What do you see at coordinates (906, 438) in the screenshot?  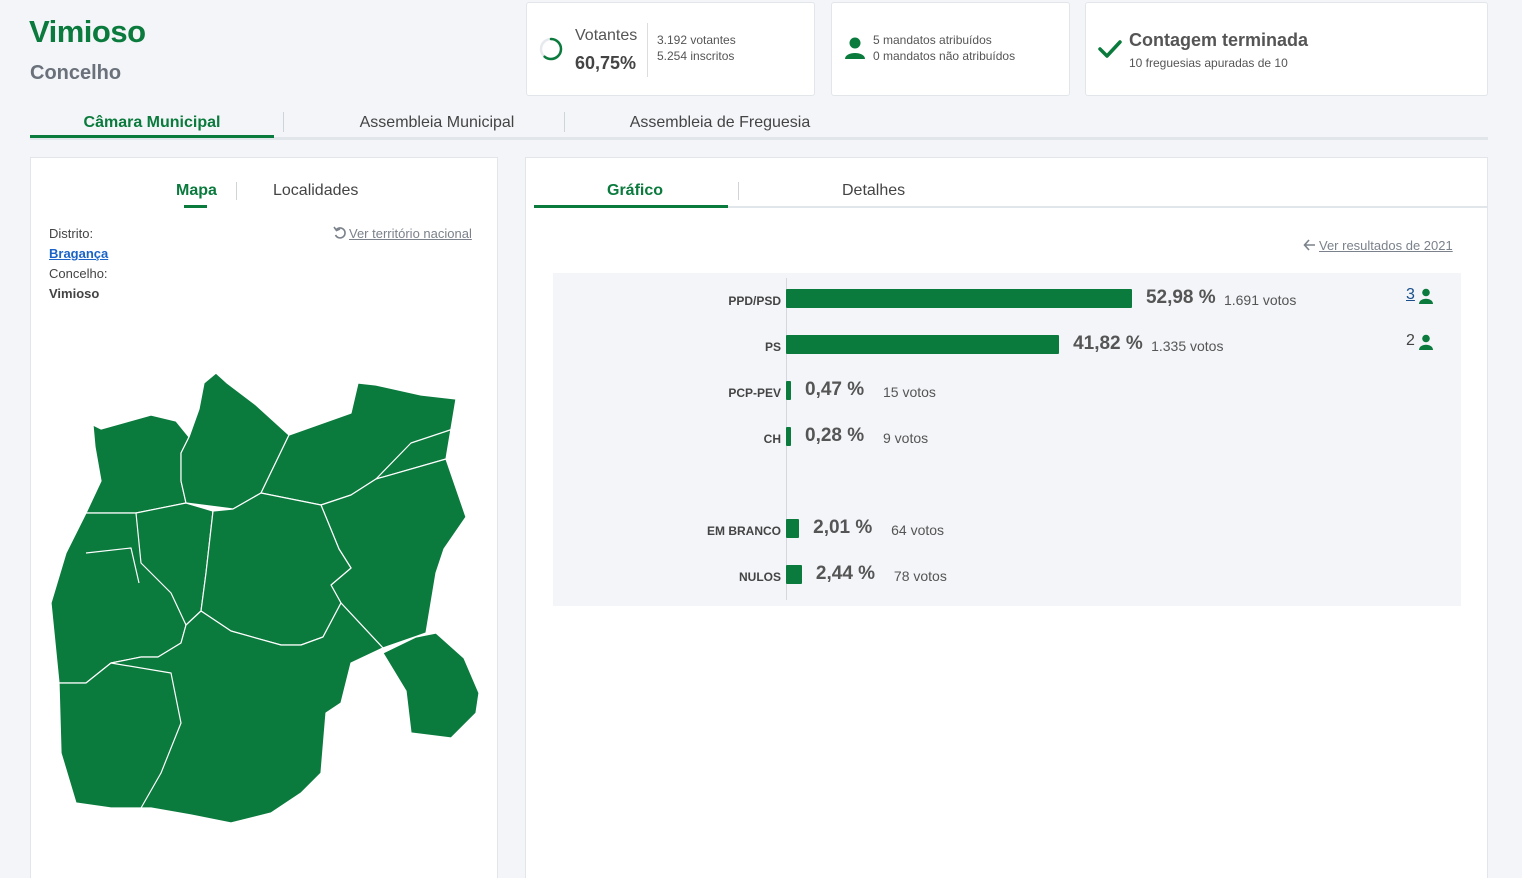 I see `votes-label: 9 votos` at bounding box center [906, 438].